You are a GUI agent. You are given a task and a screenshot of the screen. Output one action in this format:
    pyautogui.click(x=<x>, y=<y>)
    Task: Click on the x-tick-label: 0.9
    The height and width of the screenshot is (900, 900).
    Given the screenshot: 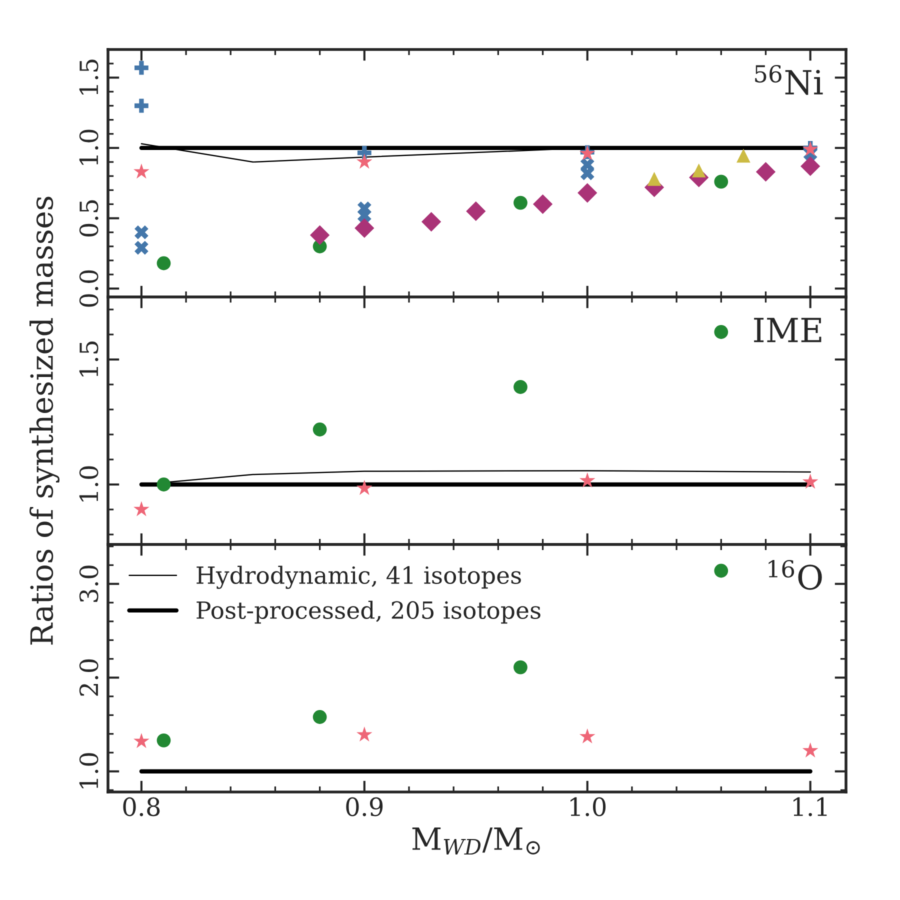 What is the action you would take?
    pyautogui.click(x=364, y=806)
    